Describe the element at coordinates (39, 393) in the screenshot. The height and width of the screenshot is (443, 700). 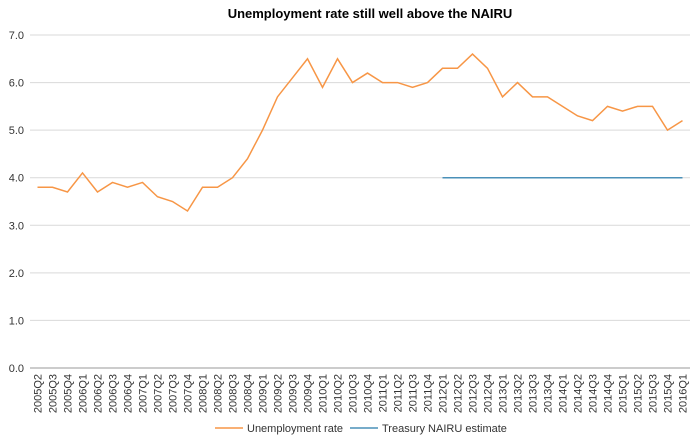
I see `x-tick-label: 2005Q2` at that location.